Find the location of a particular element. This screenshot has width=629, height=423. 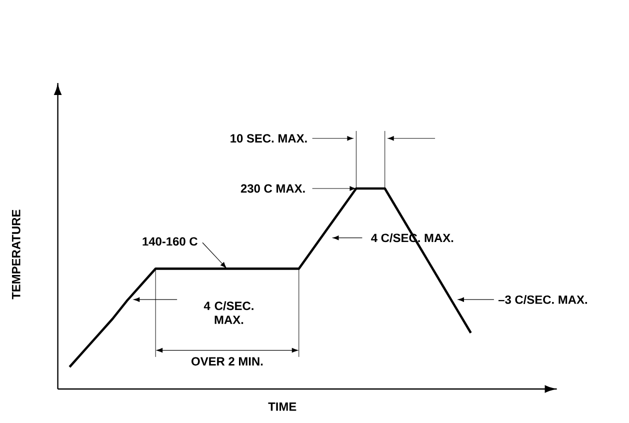

y-axis-title: TEMPERATURE is located at coordinates (16, 255).